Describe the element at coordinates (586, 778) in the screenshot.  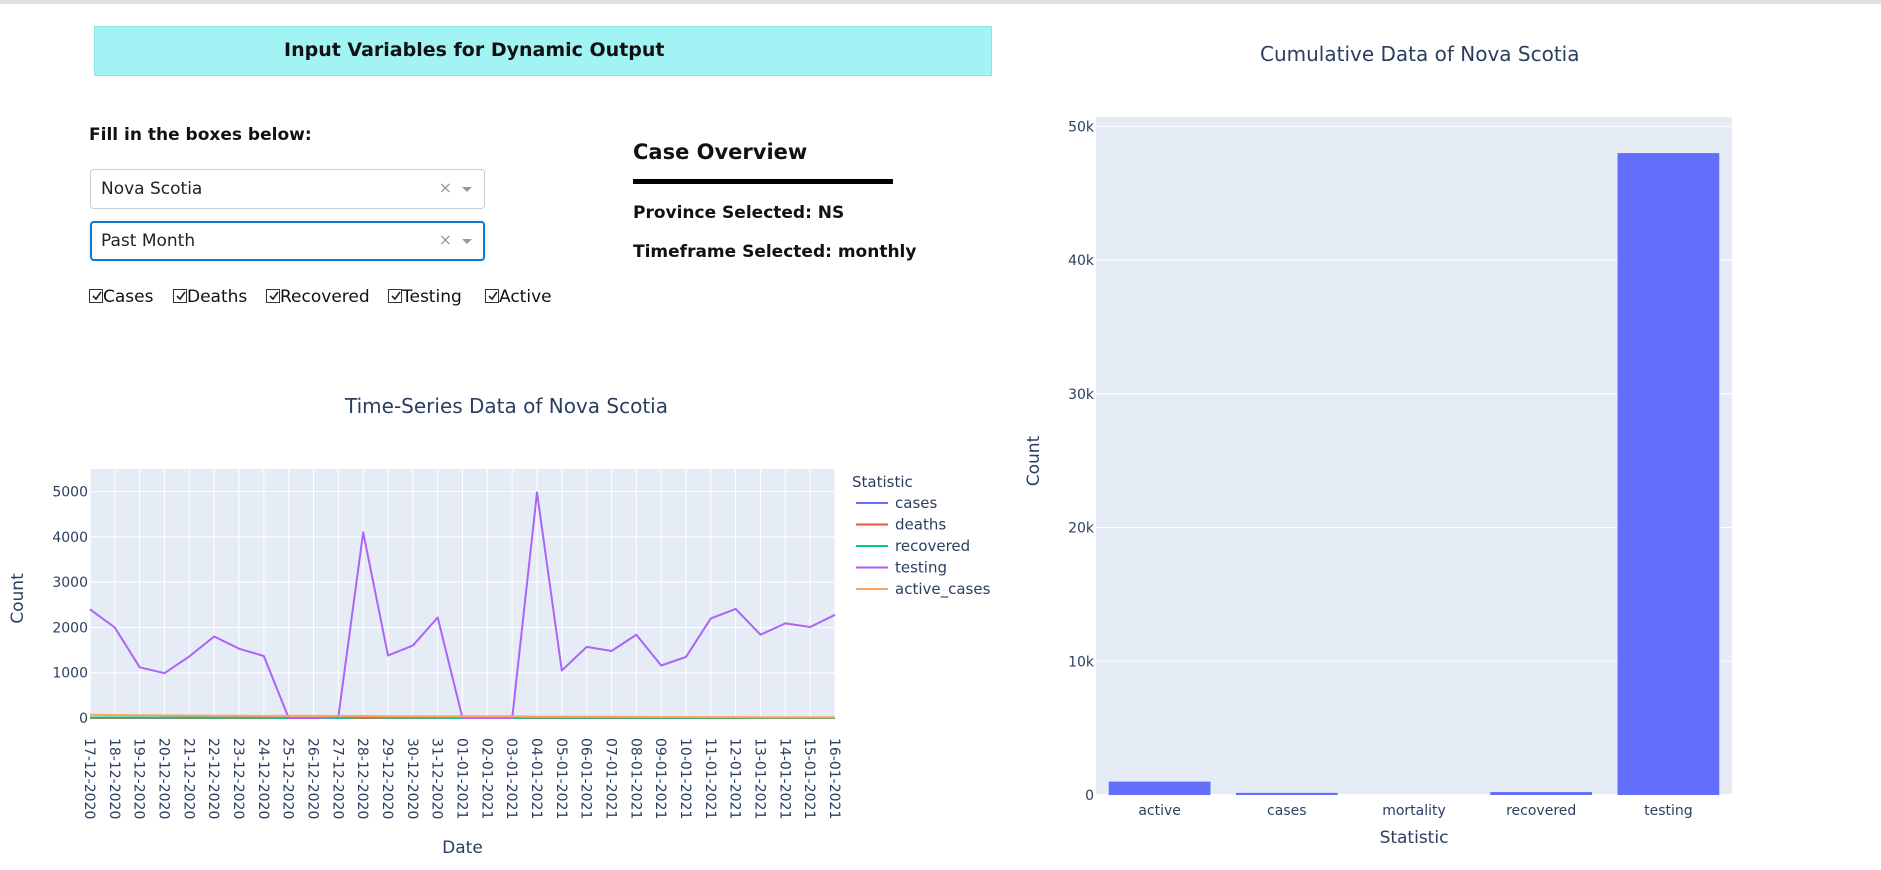
I see `timeseries-x-tick-label: 06-01-2021` at that location.